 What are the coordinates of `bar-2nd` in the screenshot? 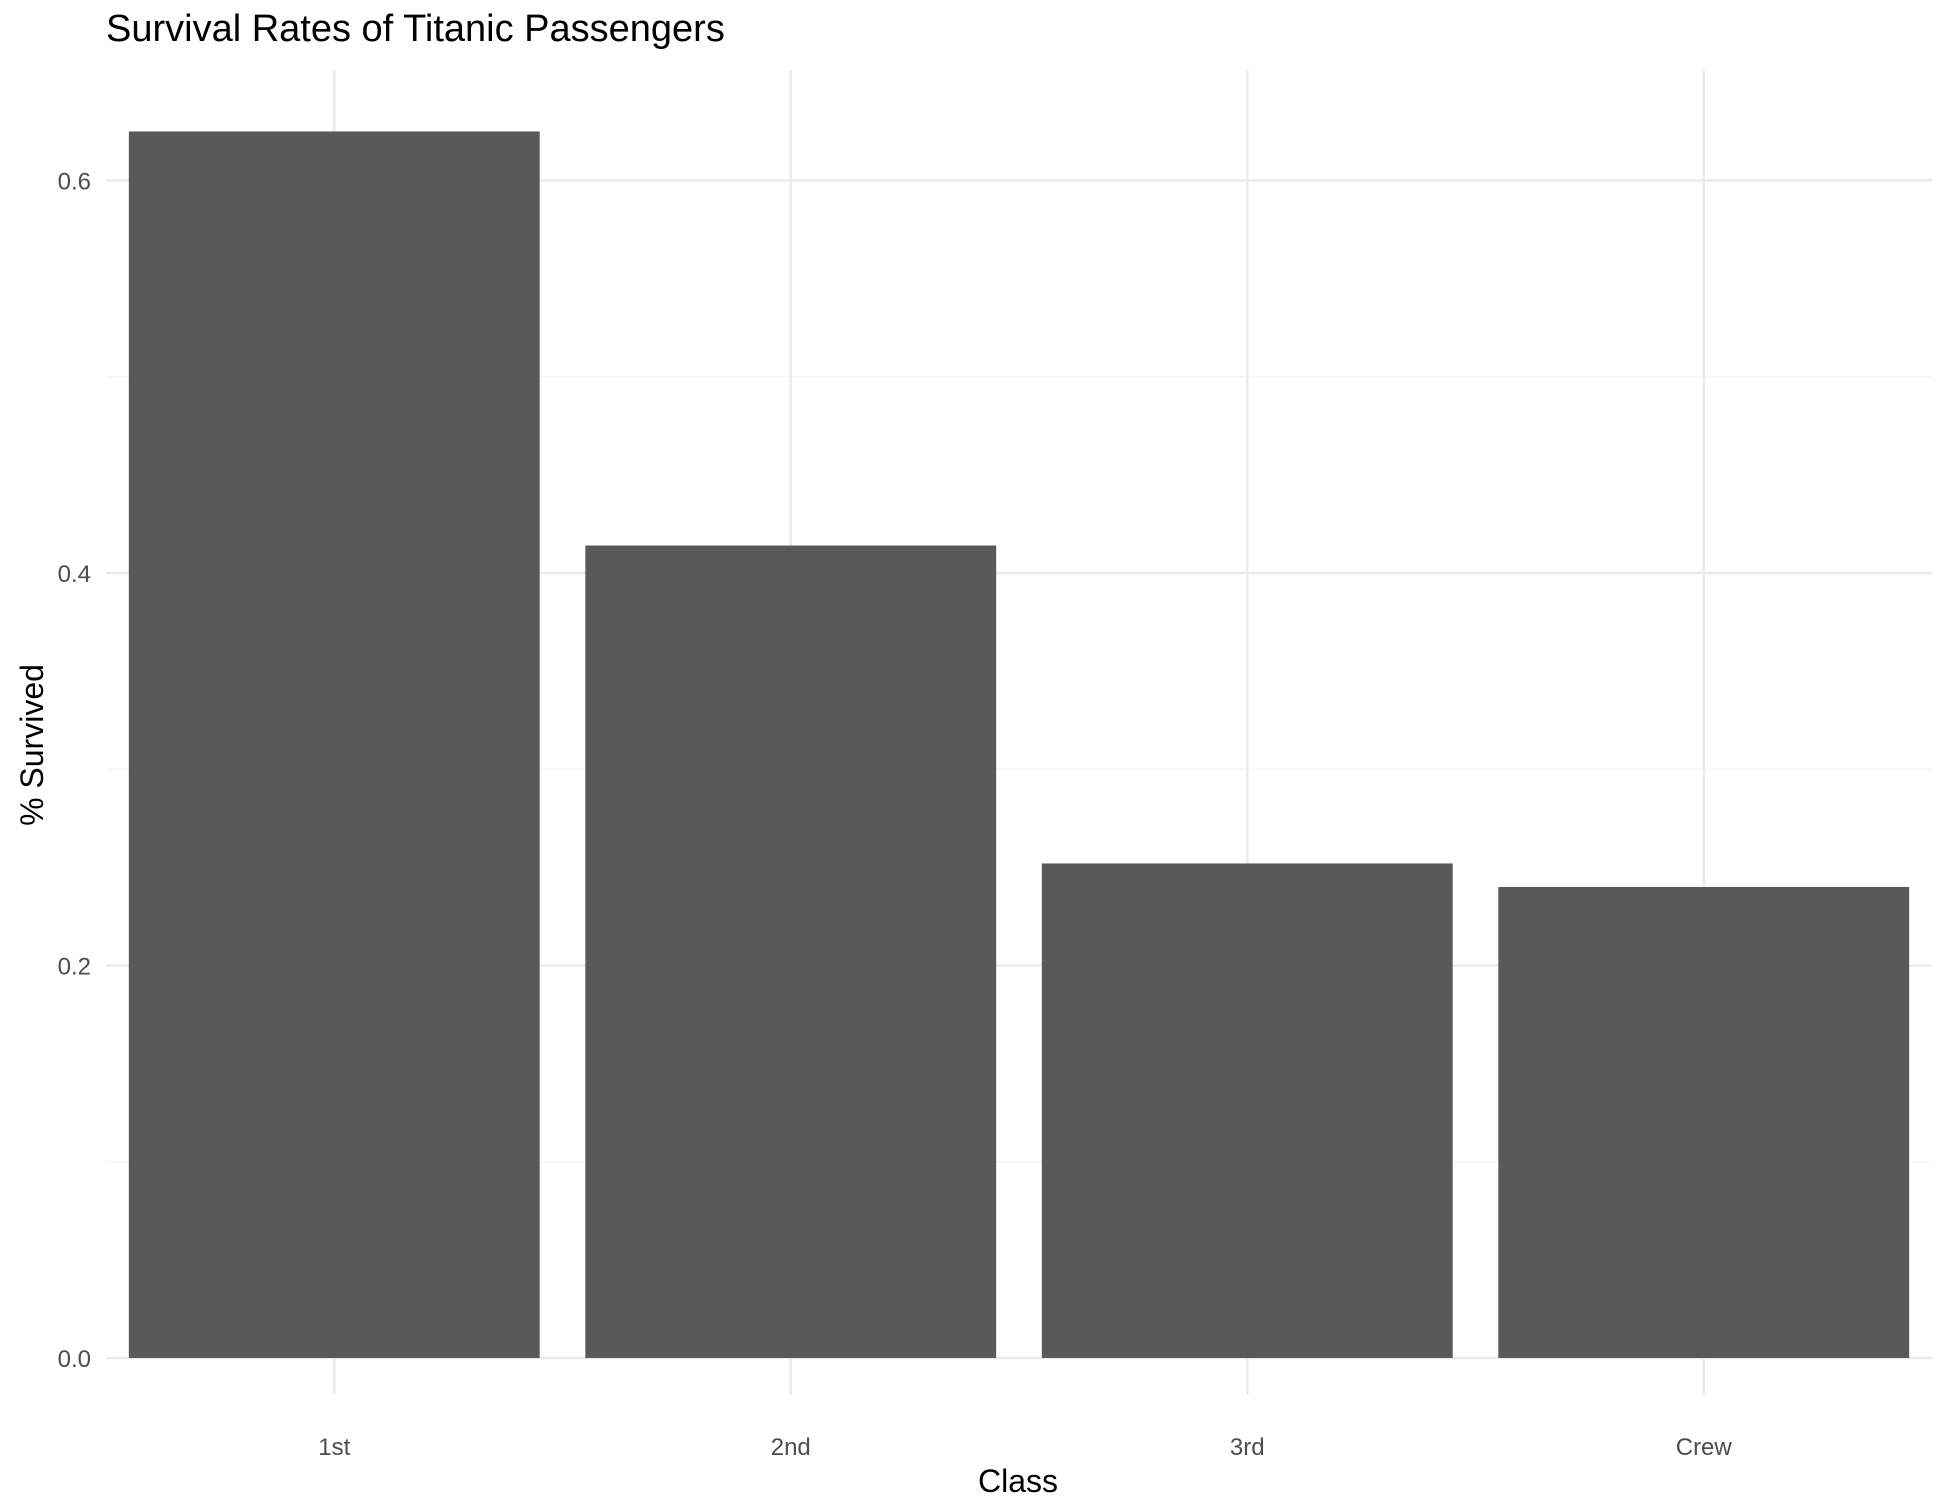 It's located at (791, 951).